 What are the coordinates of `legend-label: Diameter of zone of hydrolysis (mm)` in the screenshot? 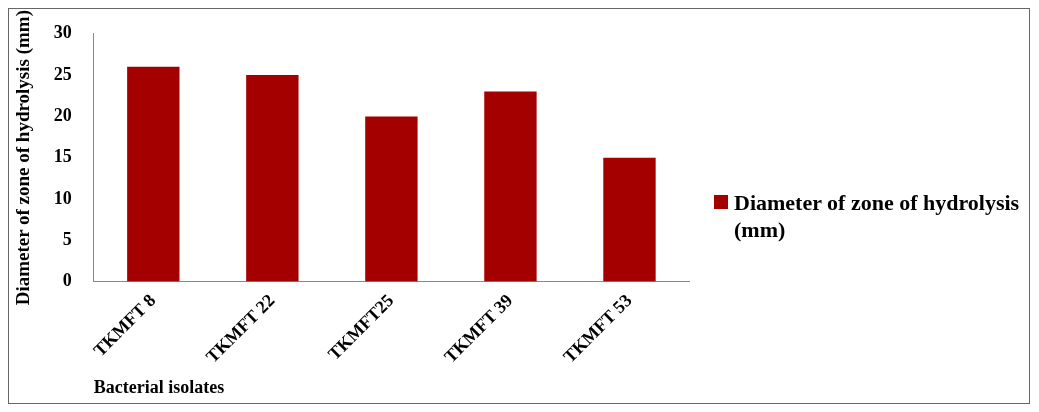 It's located at (877, 216).